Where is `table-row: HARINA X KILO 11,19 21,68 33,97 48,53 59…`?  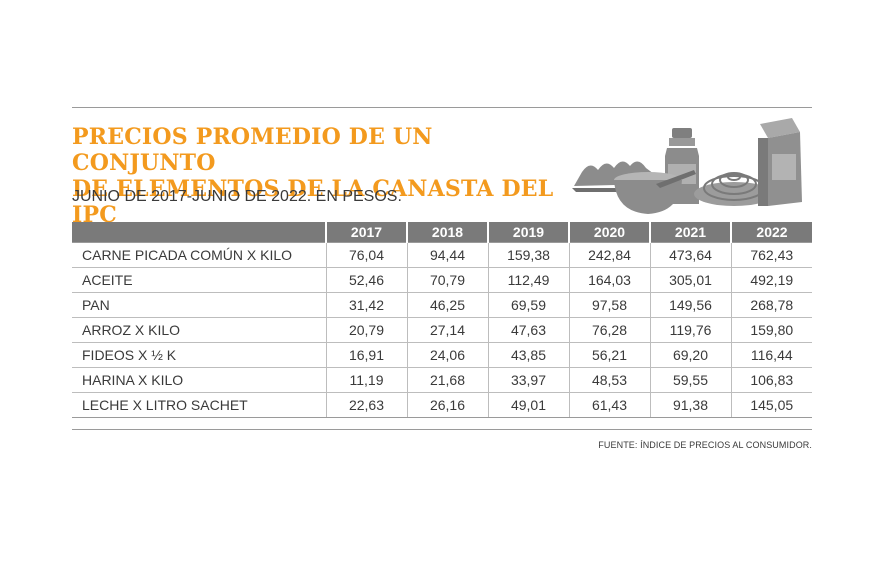
table-row: HARINA X KILO 11,19 21,68 33,97 48,53 59… is located at coordinates (442, 380).